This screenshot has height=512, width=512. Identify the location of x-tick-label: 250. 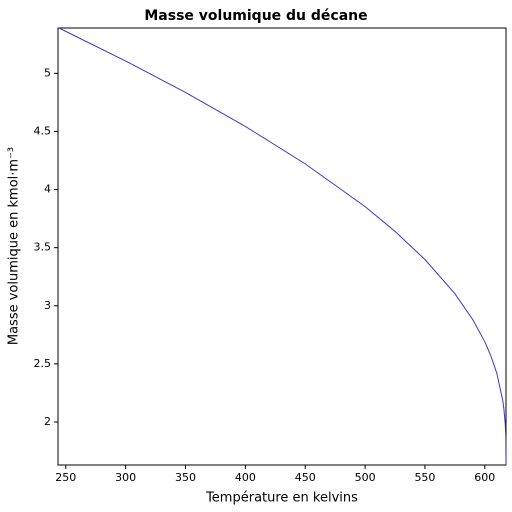
(65, 477).